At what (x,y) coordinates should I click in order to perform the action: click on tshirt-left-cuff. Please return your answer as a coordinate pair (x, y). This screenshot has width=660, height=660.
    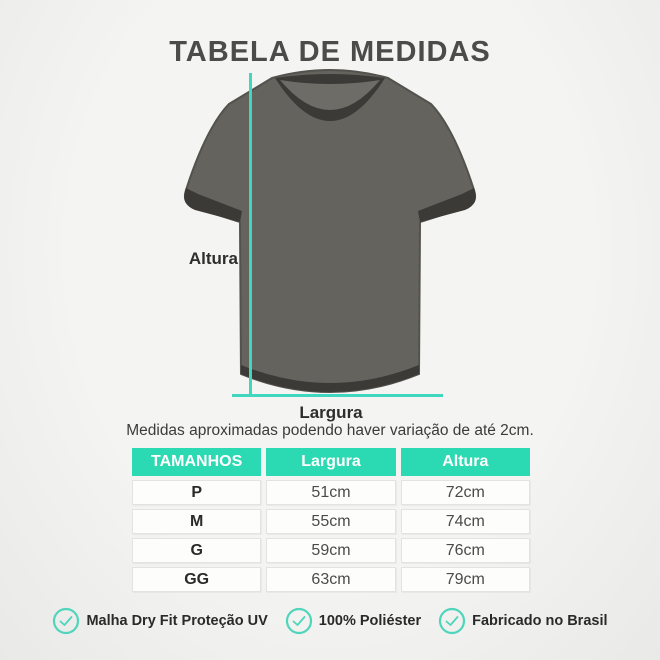
    Looking at the image, I should click on (213, 205).